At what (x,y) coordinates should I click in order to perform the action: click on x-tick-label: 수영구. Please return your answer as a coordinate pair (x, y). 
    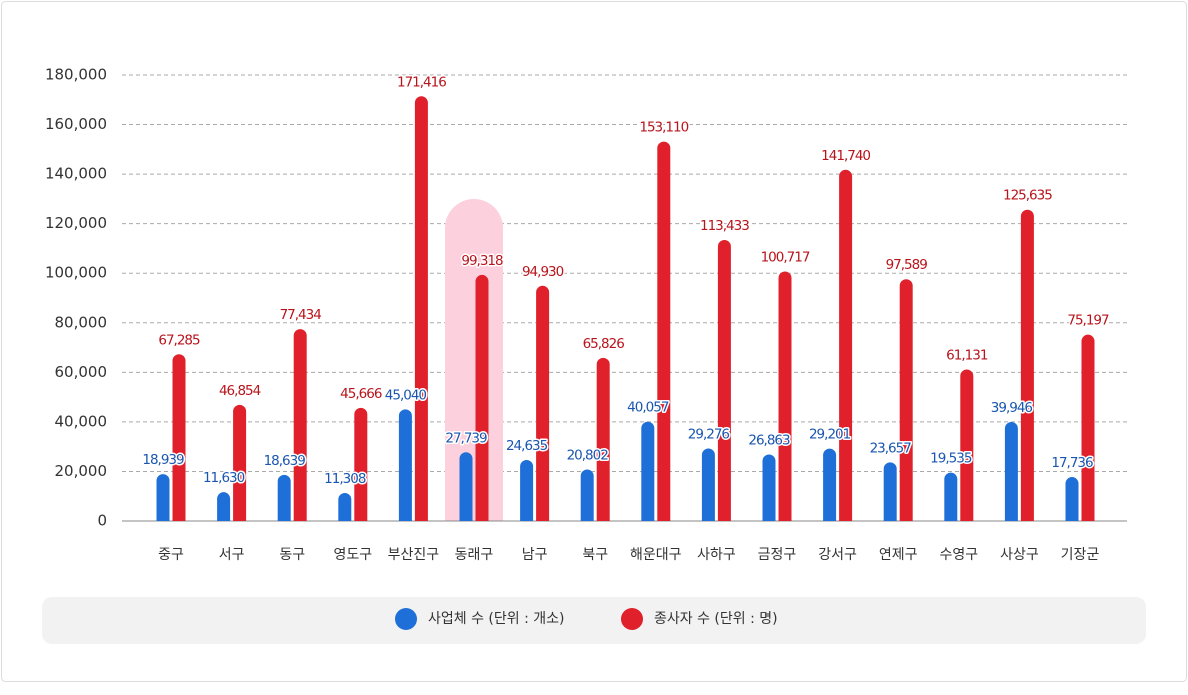
    Looking at the image, I should click on (958, 555).